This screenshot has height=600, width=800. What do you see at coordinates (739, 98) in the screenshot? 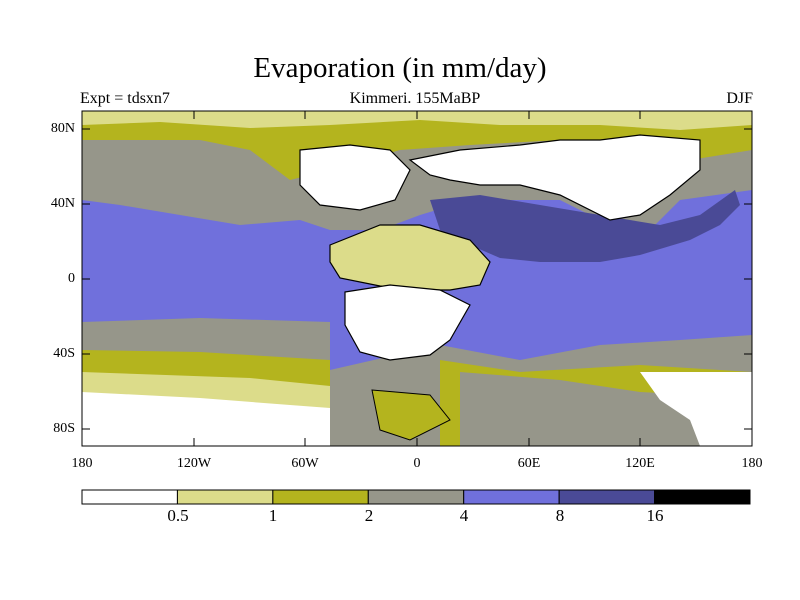
I see `season-label: DJF` at bounding box center [739, 98].